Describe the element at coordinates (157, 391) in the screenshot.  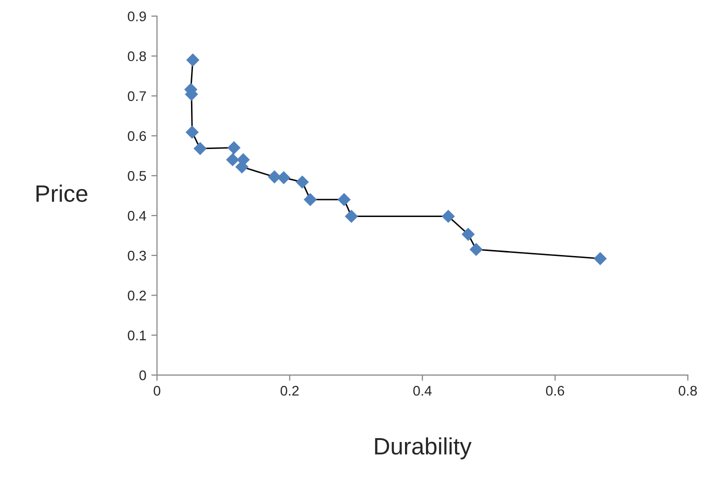
I see `x-tick-label: 0` at that location.